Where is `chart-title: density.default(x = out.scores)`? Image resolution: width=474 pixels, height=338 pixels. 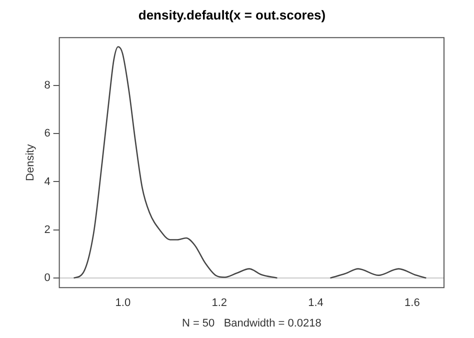 chart-title: density.default(x = out.scores) is located at coordinates (232, 14).